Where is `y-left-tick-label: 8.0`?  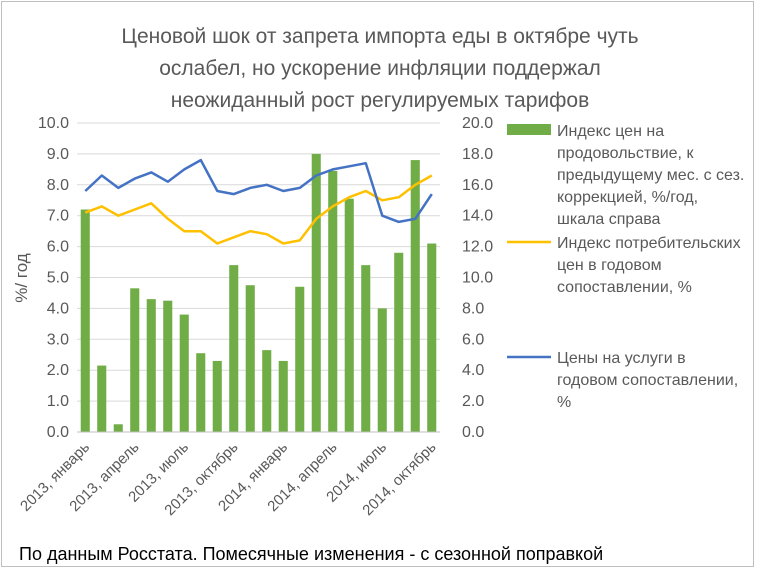 y-left-tick-label: 8.0 is located at coordinates (58, 185).